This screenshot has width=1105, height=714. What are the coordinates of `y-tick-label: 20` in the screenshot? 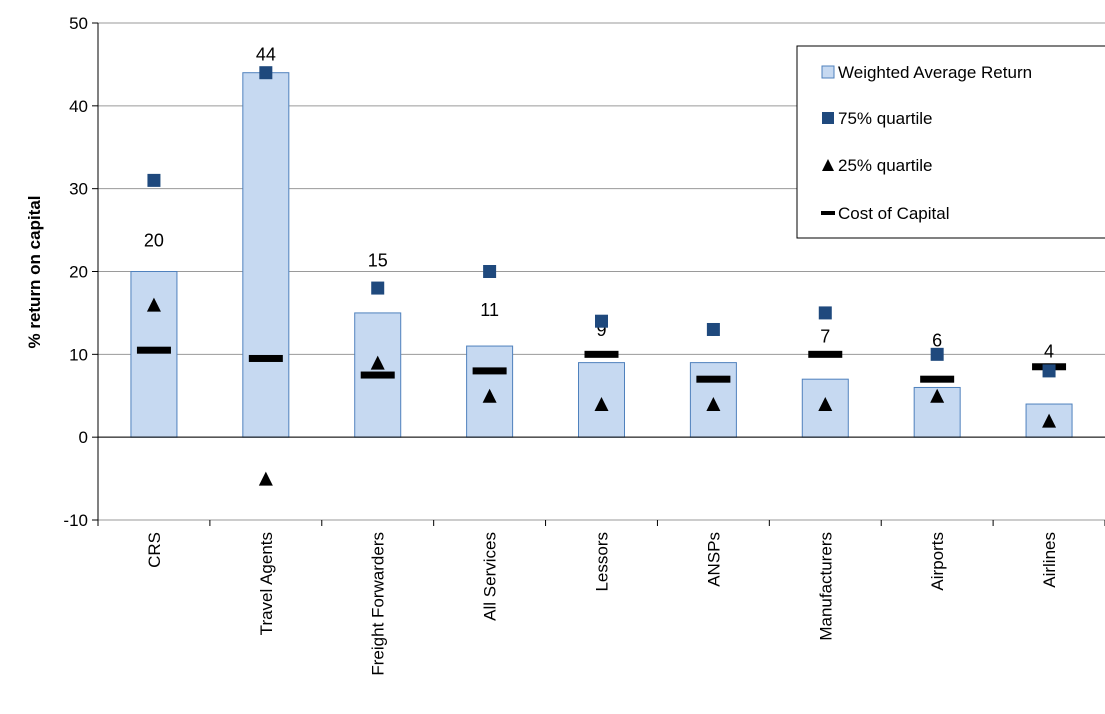 It's located at (78, 272).